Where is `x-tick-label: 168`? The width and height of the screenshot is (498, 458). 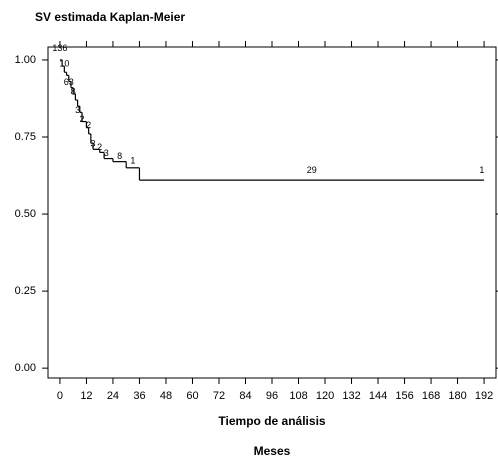
x-tick-label: 168 is located at coordinates (431, 396).